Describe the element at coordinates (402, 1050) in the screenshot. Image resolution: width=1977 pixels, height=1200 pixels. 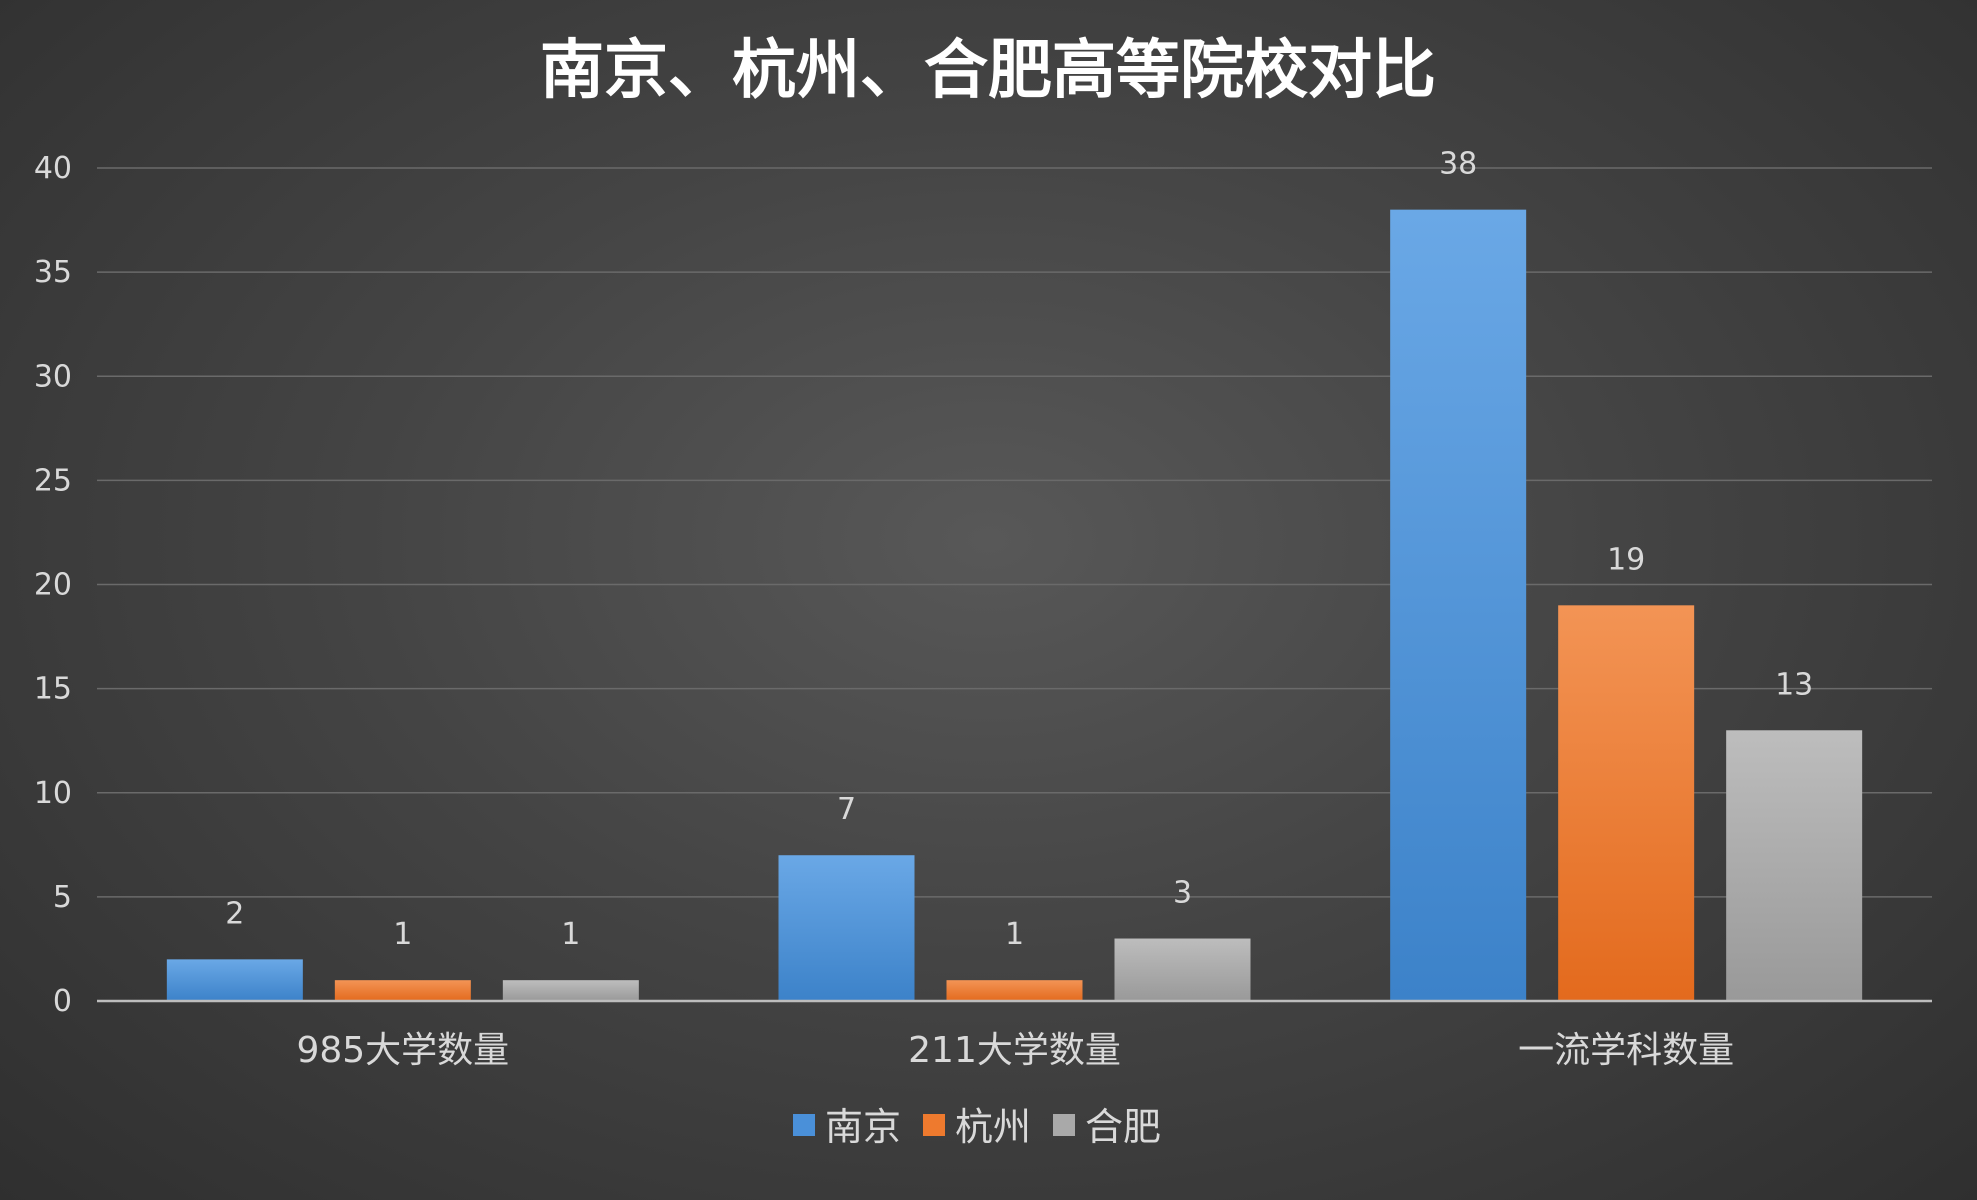
I see `x-tick-label: 985大学数量` at that location.